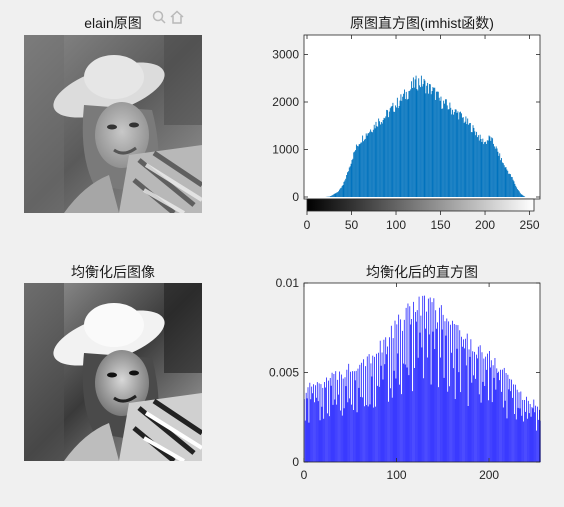  Describe the element at coordinates (177, 17) in the screenshot. I see `home-icon` at that location.